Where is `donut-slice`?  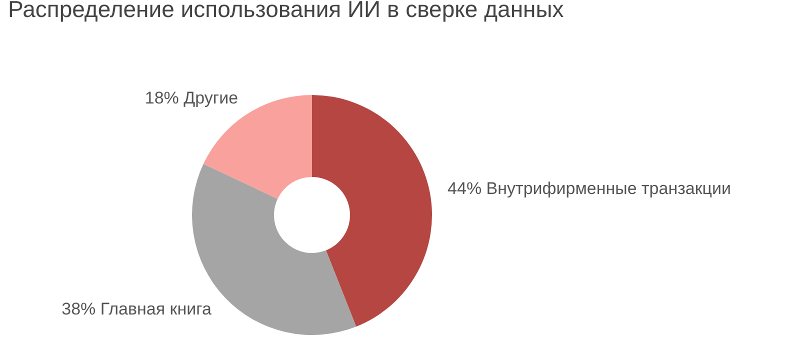
donut-slice is located at coordinates (372, 211).